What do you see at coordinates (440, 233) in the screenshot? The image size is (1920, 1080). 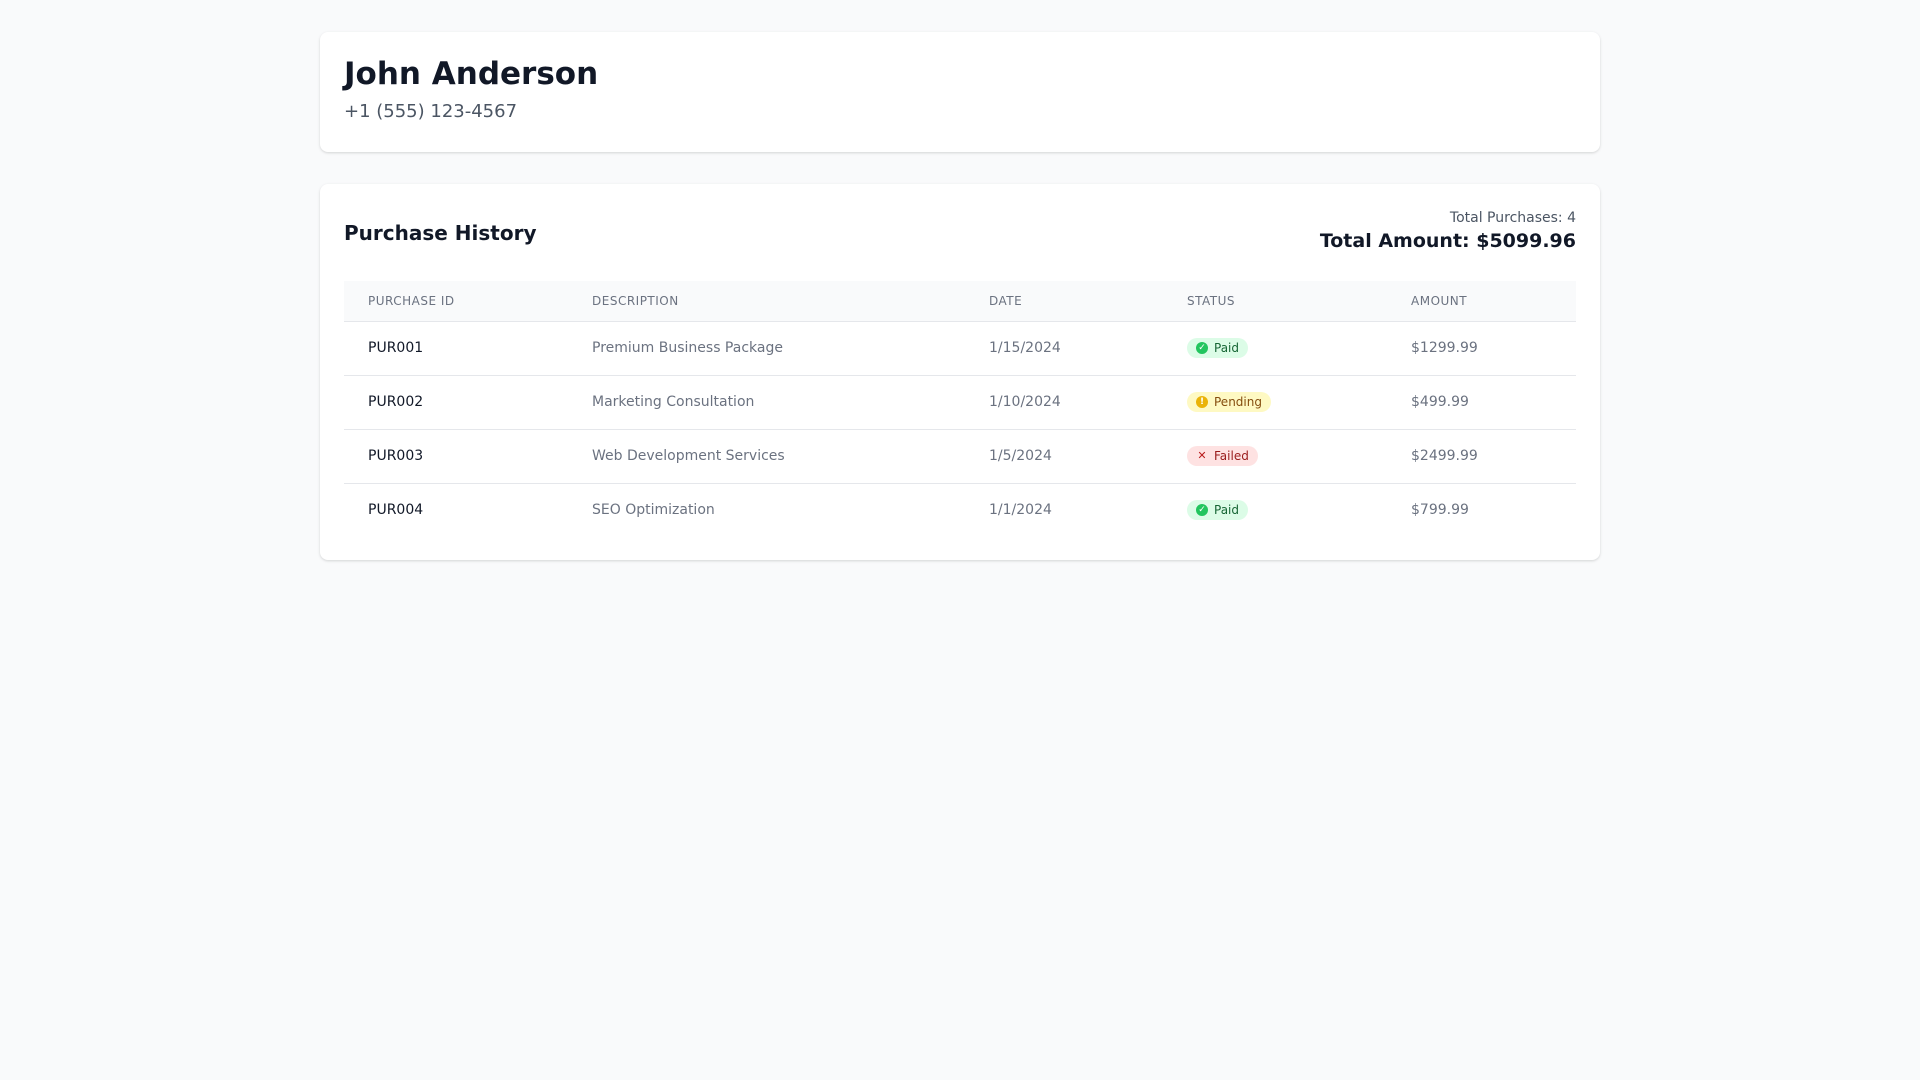 I see `purchase-history-title: Purchase History` at bounding box center [440, 233].